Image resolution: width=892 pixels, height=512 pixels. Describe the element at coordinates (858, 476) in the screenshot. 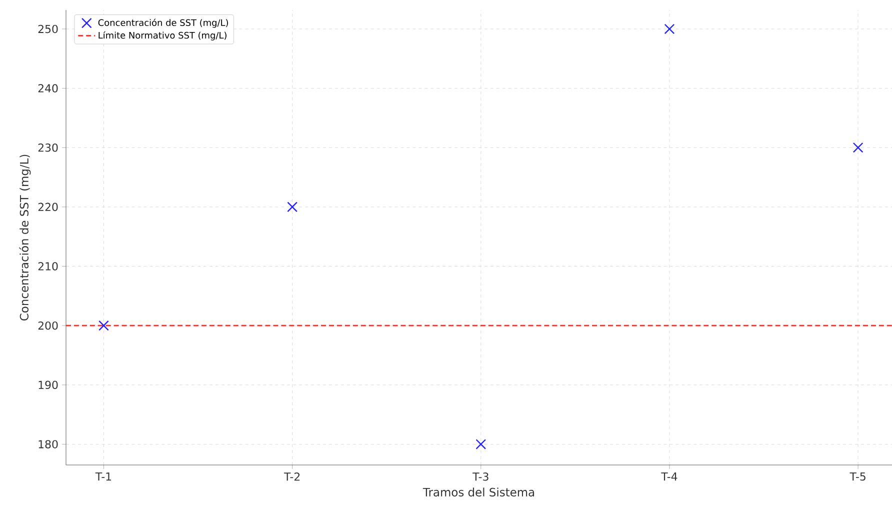

I see `x-tick-label: T-5` at that location.